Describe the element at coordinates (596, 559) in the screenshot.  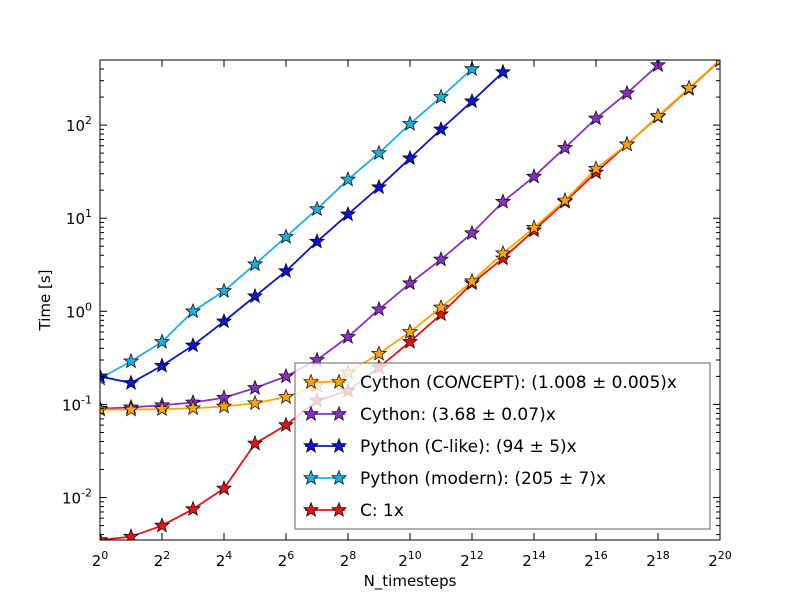
I see `x-tick-label: 216` at that location.